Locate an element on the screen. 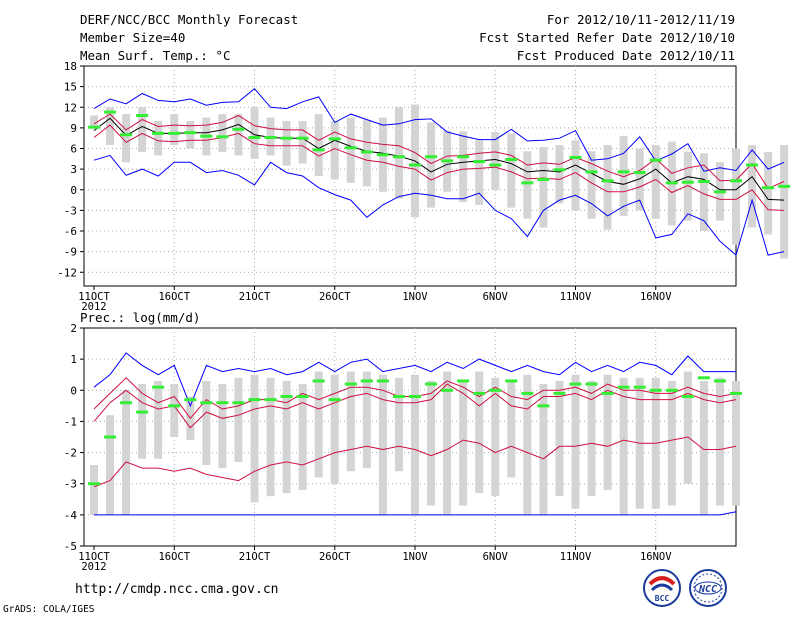 The width and height of the screenshot is (800, 618). prec-xtick-label: 1NOV is located at coordinates (415, 557).